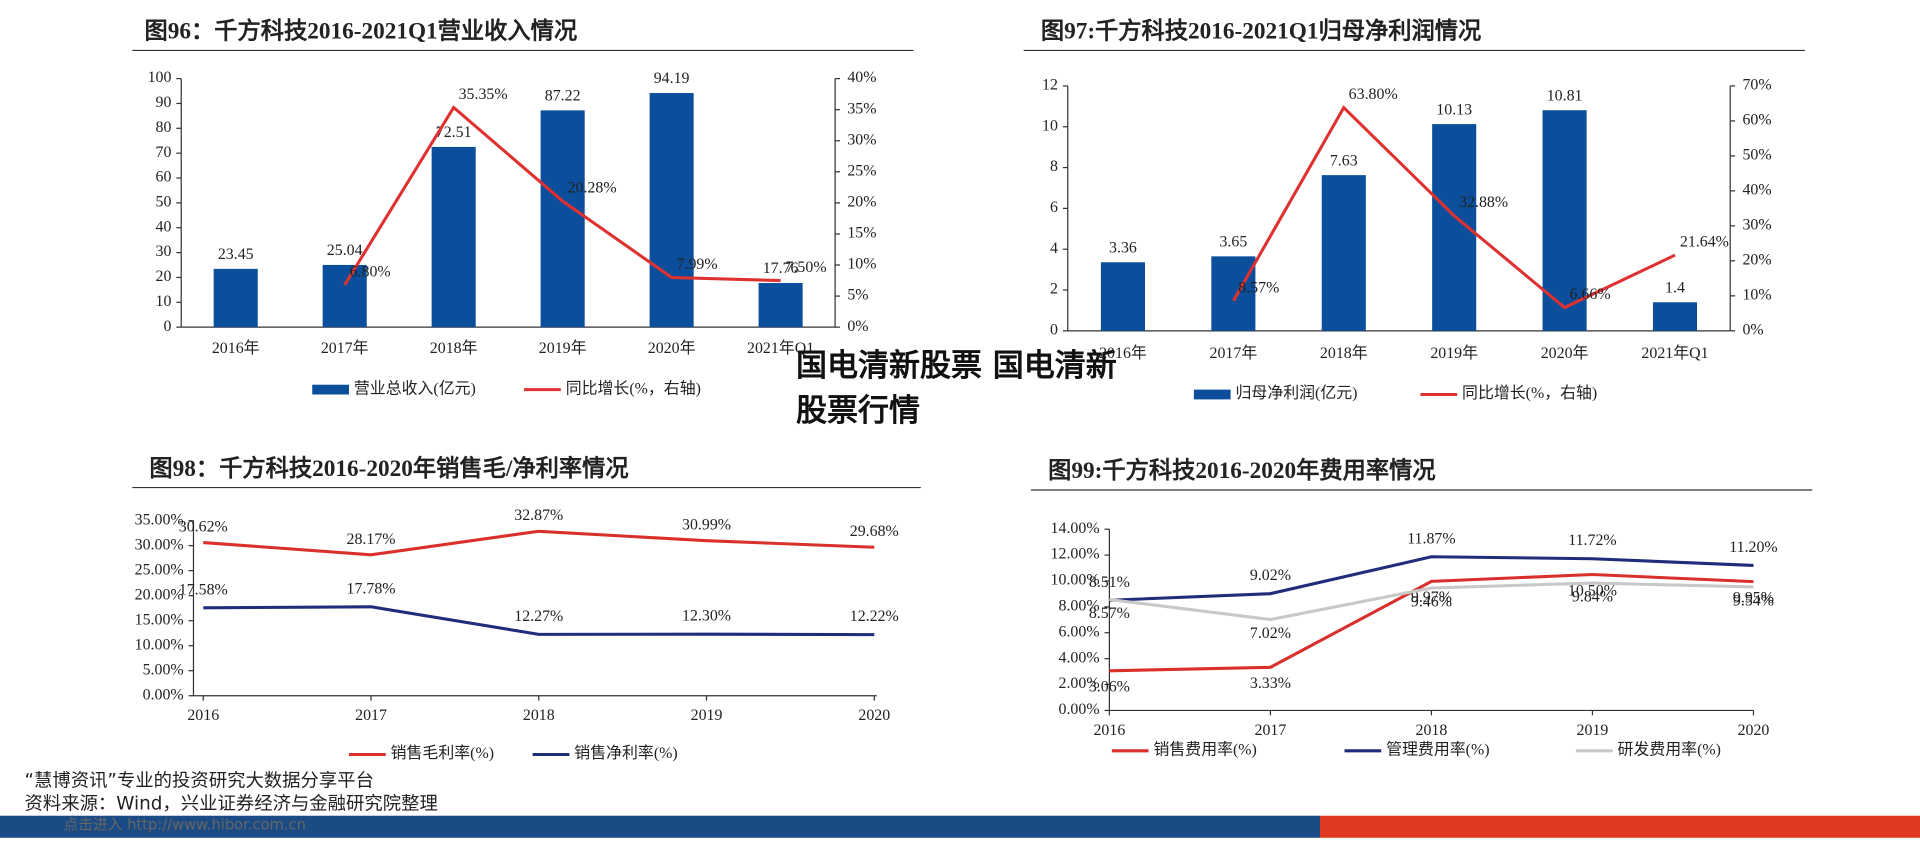  What do you see at coordinates (1344, 160) in the screenshot?
I see `bar-value-label: 7.63` at bounding box center [1344, 160].